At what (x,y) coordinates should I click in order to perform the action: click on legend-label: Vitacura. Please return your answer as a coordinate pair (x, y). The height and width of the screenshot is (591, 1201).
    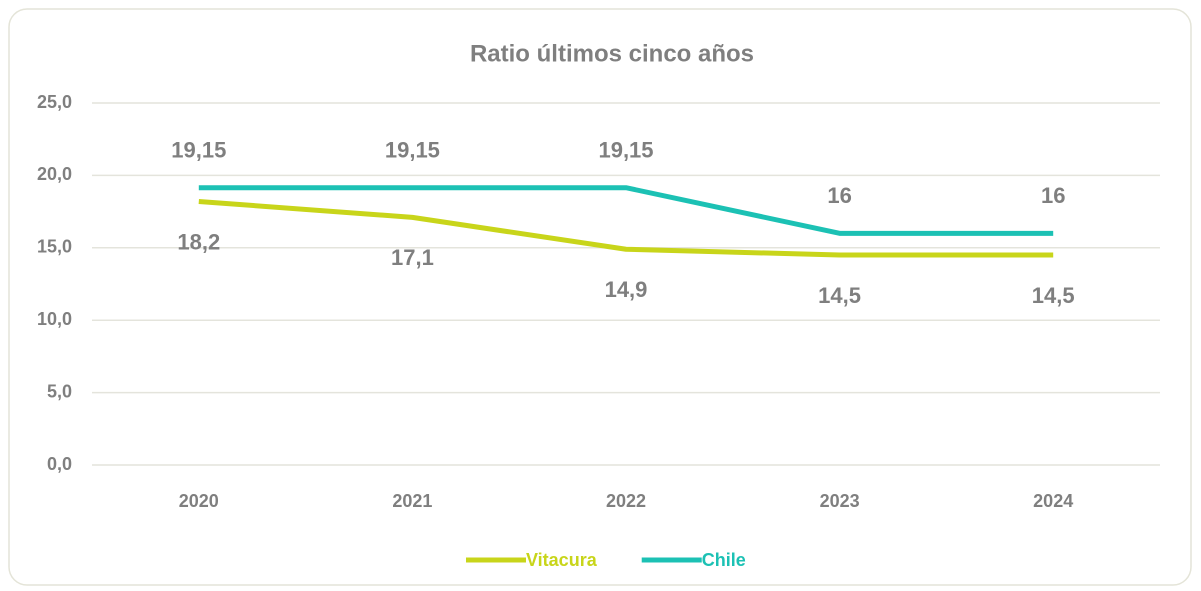
    Looking at the image, I should click on (562, 560).